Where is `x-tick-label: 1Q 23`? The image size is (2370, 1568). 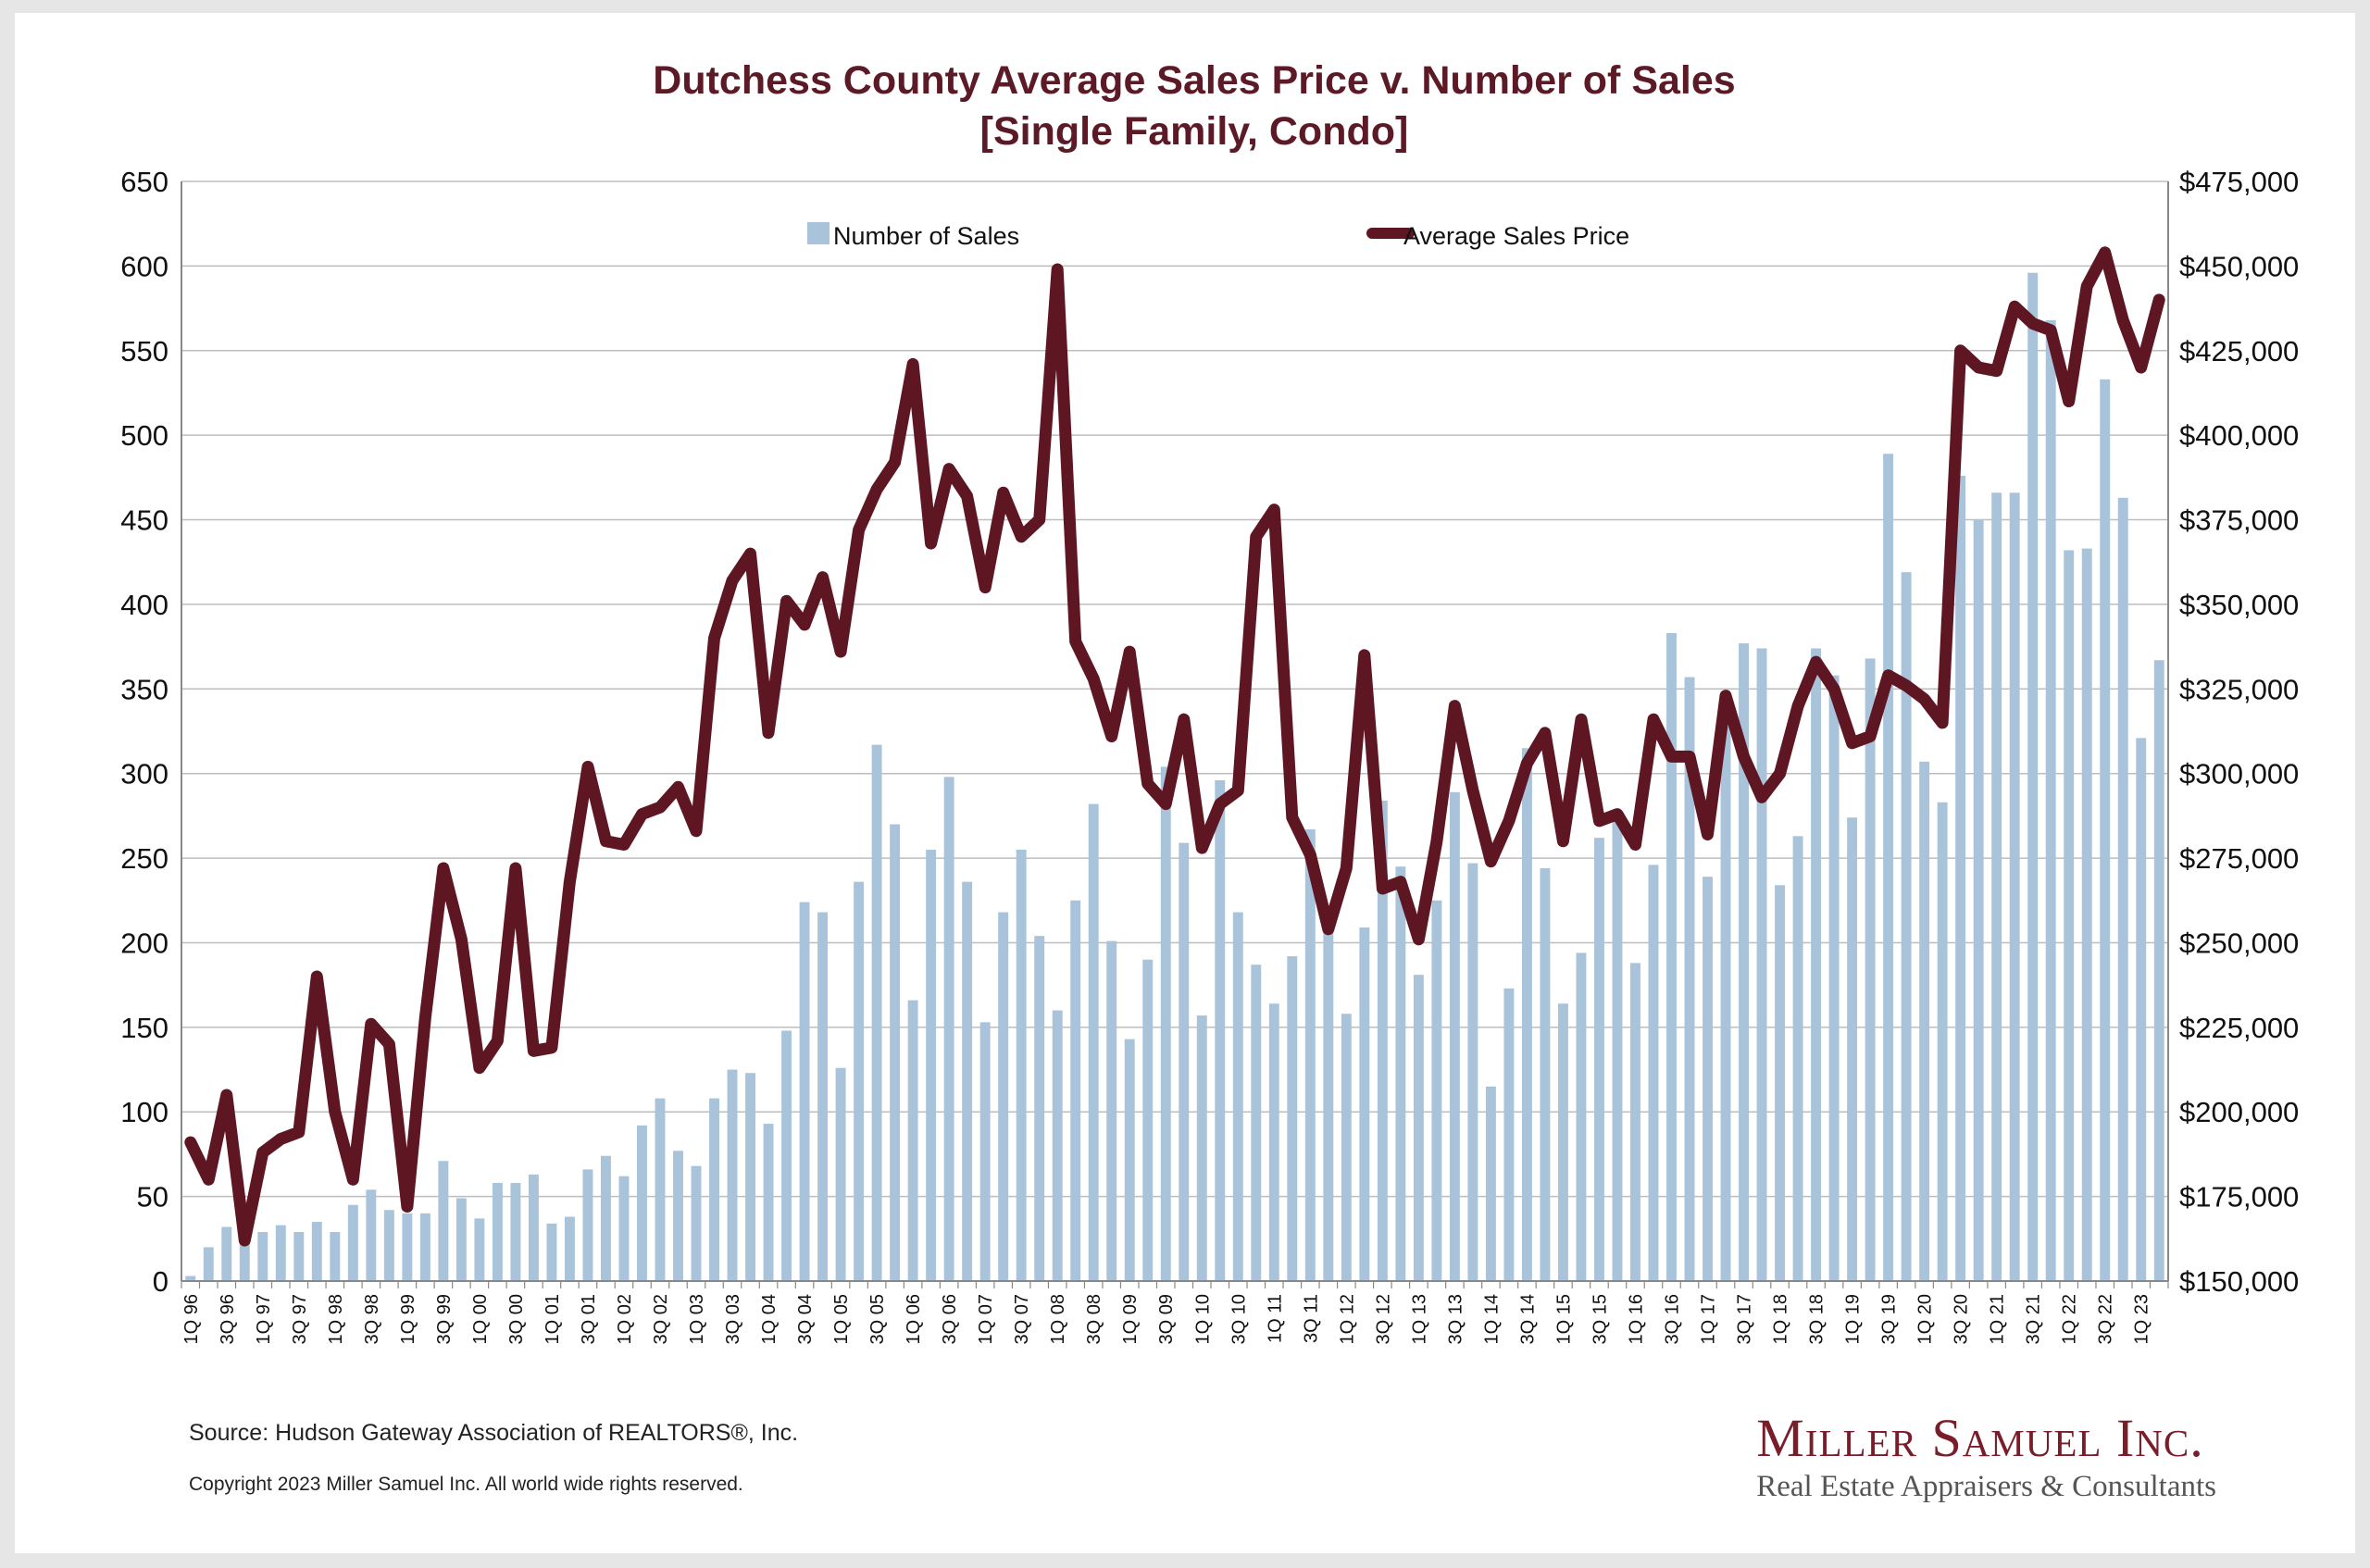
x-tick-label: 1Q 23 is located at coordinates (2142, 1319).